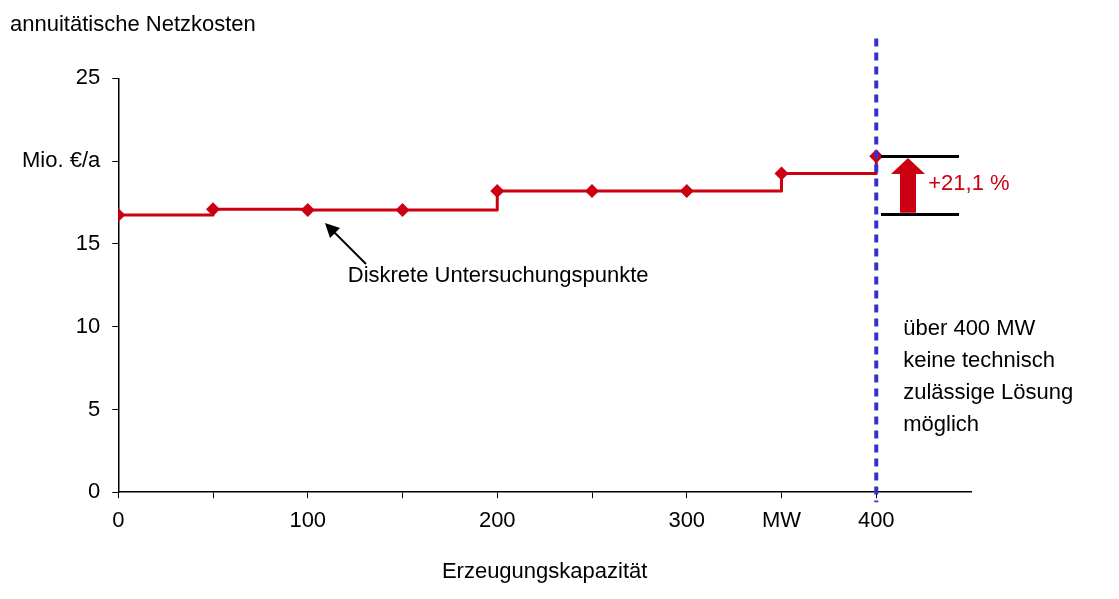 Image resolution: width=1119 pixels, height=599 pixels. What do you see at coordinates (969, 183) in the screenshot?
I see `annotation: +21,1 %` at bounding box center [969, 183].